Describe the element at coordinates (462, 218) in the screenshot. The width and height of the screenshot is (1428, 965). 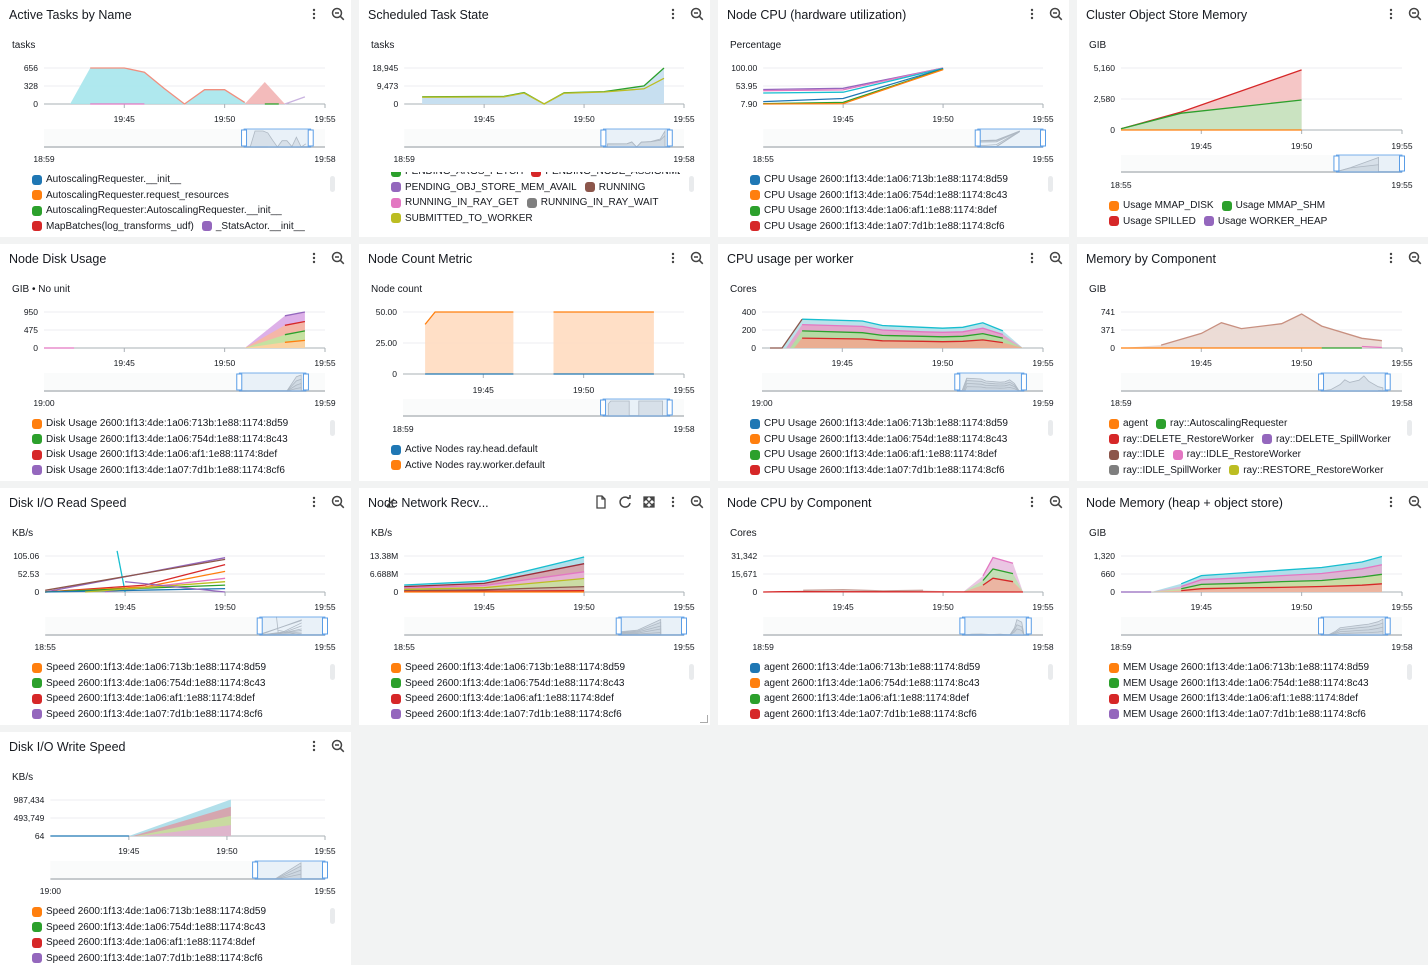
I see `legend-item: SUBMITTED_TO_WORKER` at that location.